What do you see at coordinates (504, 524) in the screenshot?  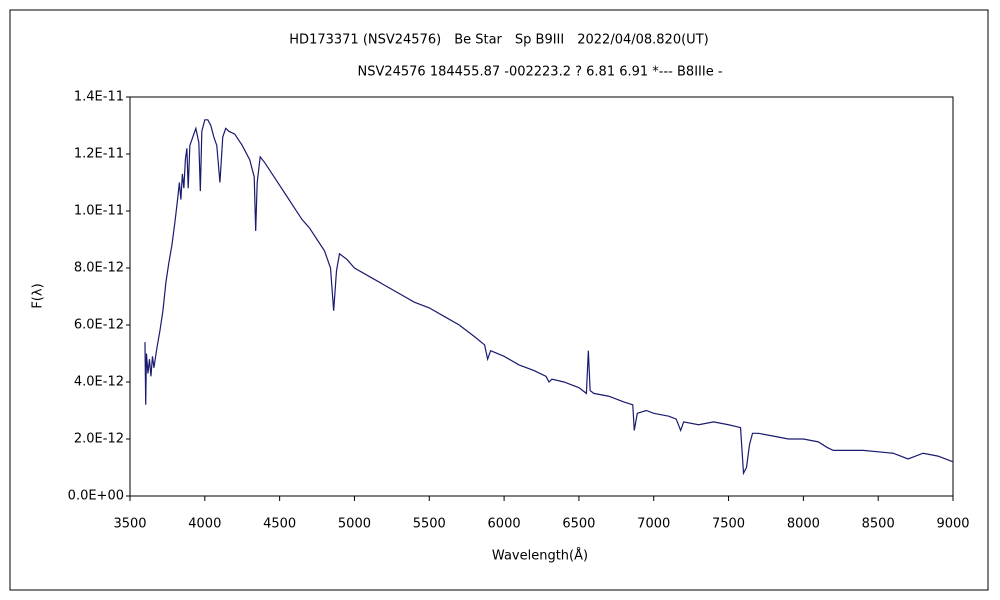 I see `x-tick-label: 6000` at bounding box center [504, 524].